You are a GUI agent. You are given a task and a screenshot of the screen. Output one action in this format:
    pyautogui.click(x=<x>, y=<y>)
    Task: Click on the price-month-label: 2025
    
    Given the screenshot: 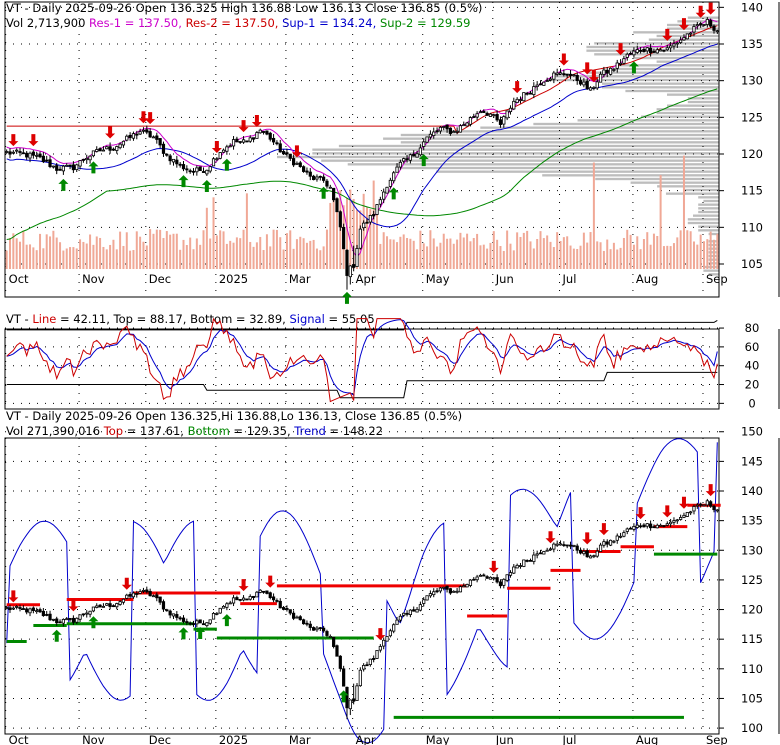 What is the action you would take?
    pyautogui.click(x=233, y=279)
    